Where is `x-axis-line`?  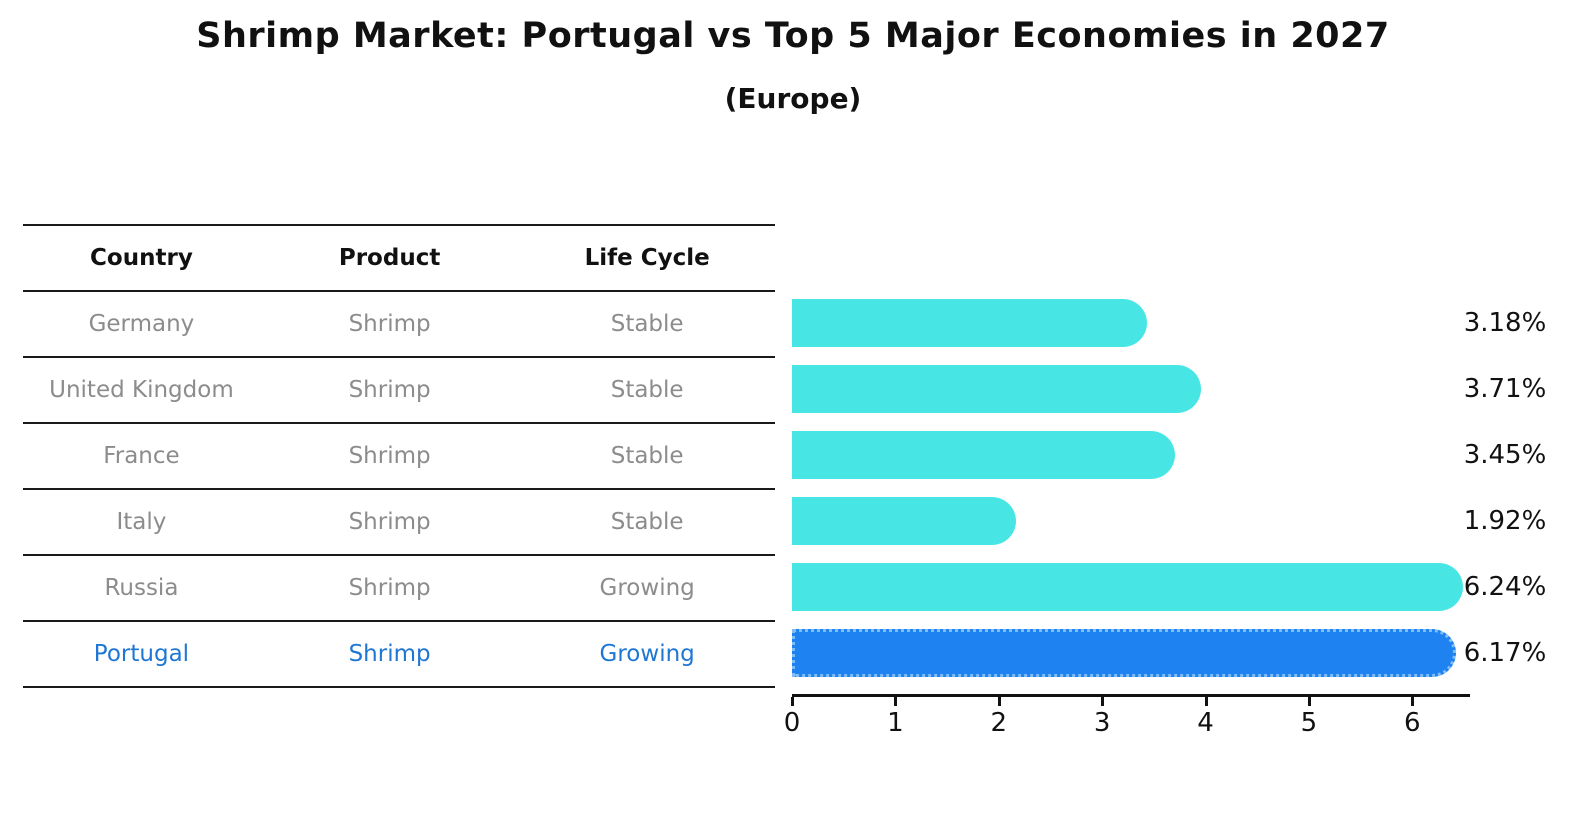
x-axis-line is located at coordinates (1131, 695).